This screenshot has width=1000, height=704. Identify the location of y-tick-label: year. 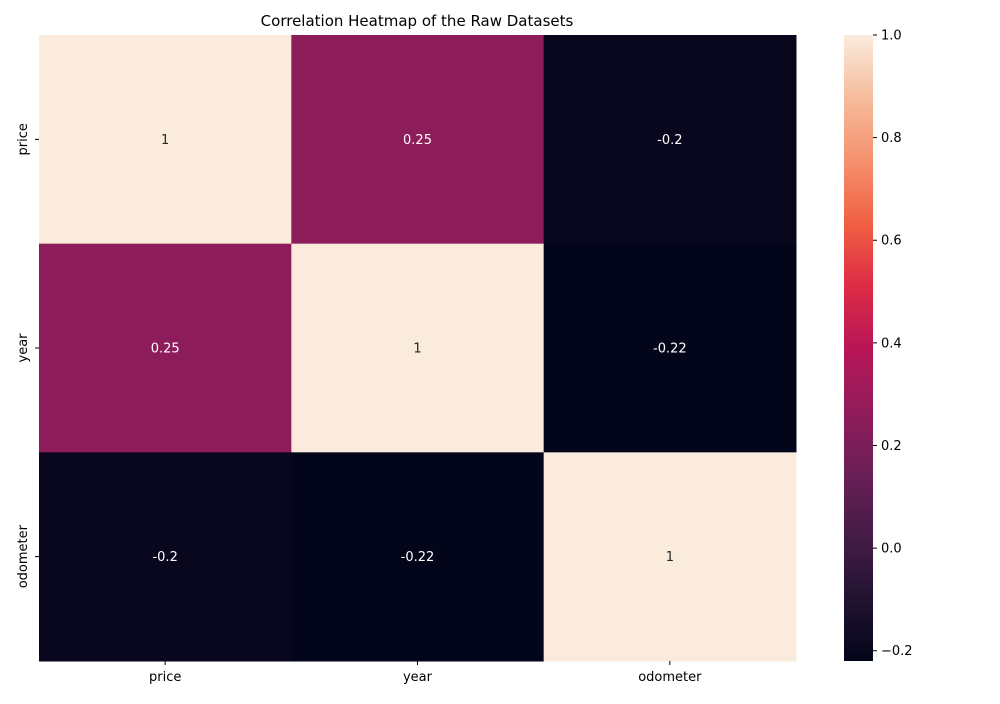
(23, 348).